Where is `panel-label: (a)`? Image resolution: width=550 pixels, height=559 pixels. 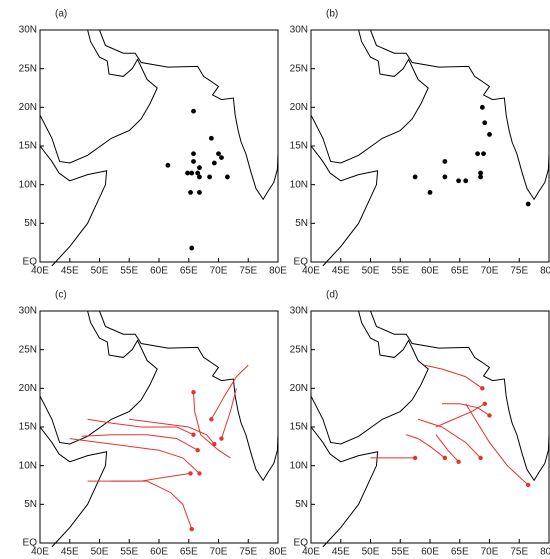
panel-label: (a) is located at coordinates (61, 14).